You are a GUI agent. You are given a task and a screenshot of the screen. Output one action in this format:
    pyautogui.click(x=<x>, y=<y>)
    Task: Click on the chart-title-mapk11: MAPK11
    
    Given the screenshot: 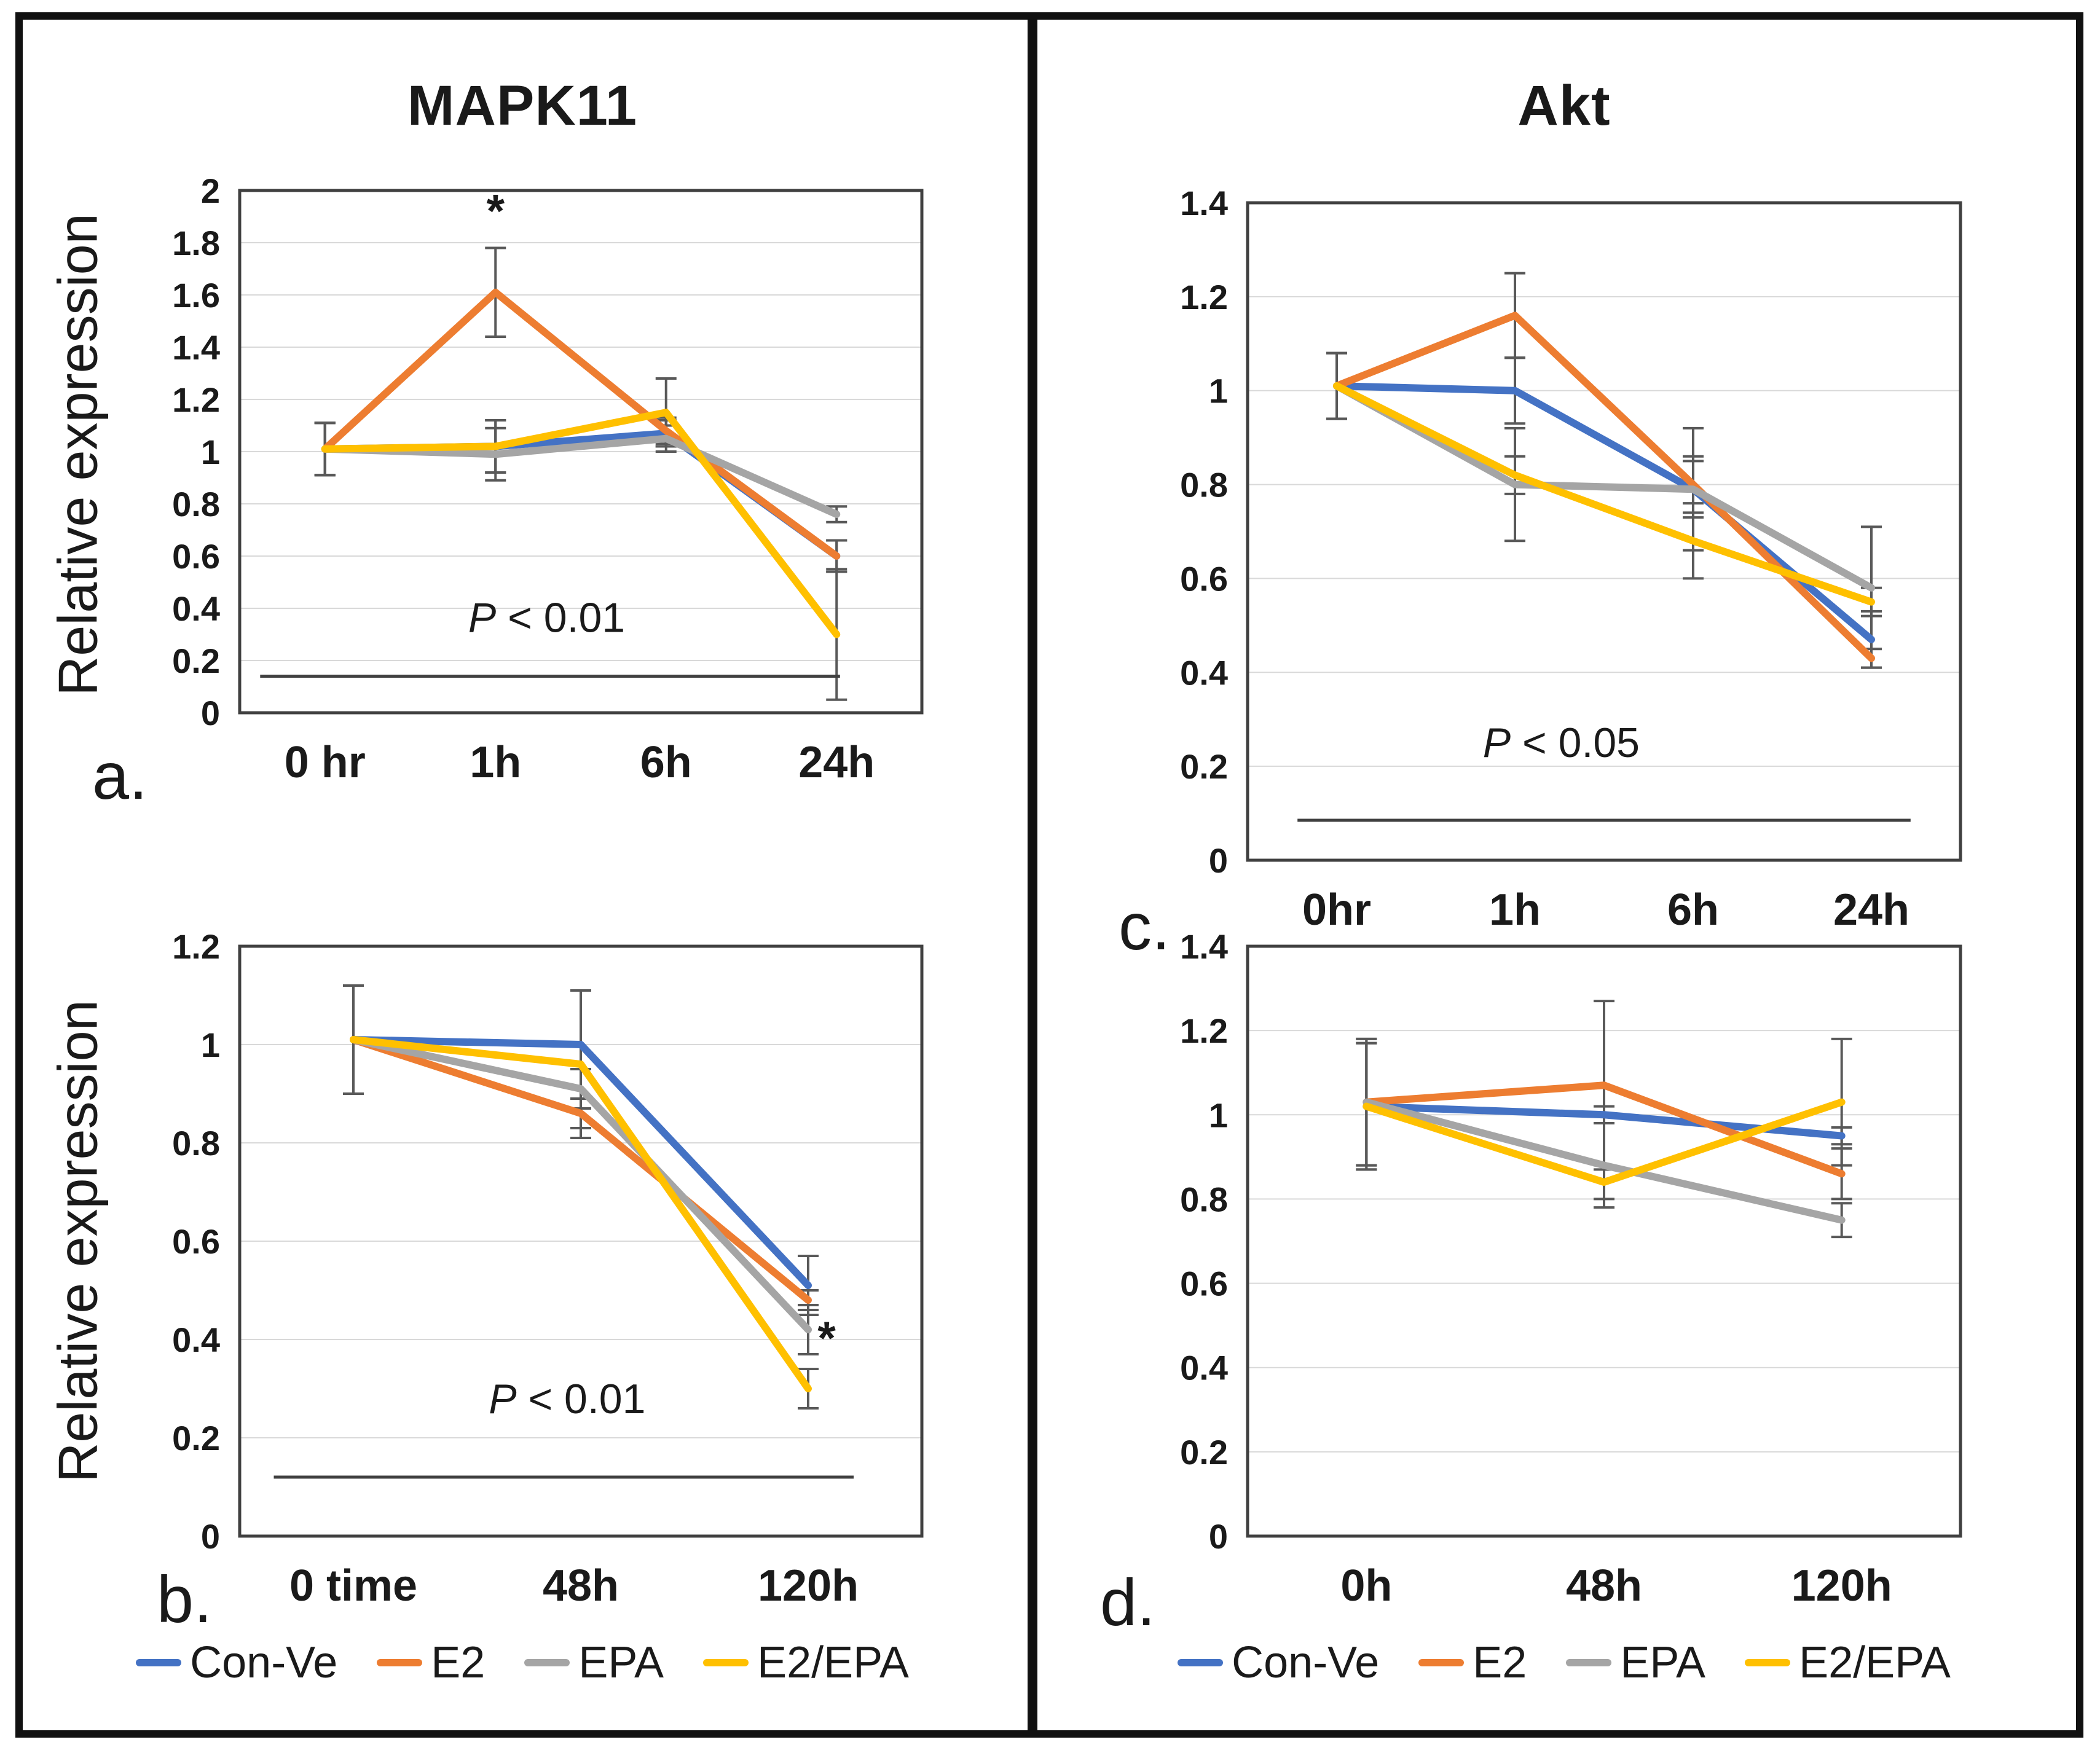 What is the action you would take?
    pyautogui.click(x=523, y=105)
    